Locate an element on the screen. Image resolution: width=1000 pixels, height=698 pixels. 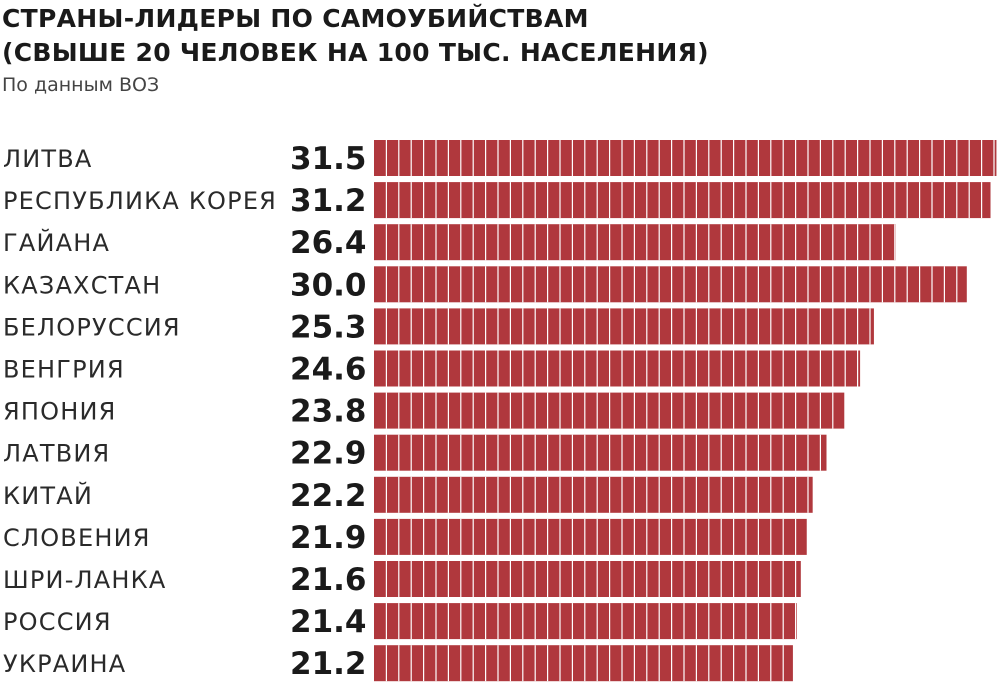
category-label: ГАЙАНА is located at coordinates (56, 242).